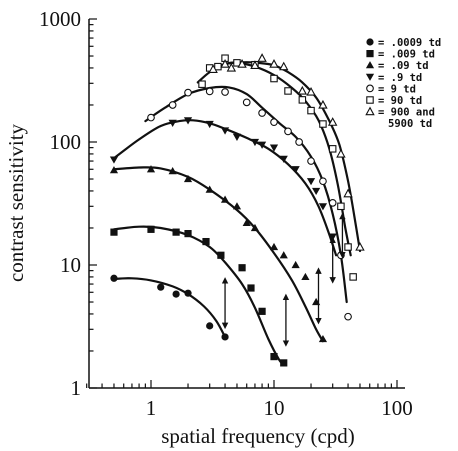 The width and height of the screenshot is (458, 451). I want to click on legend-label: = .9 td, so click(400, 78).